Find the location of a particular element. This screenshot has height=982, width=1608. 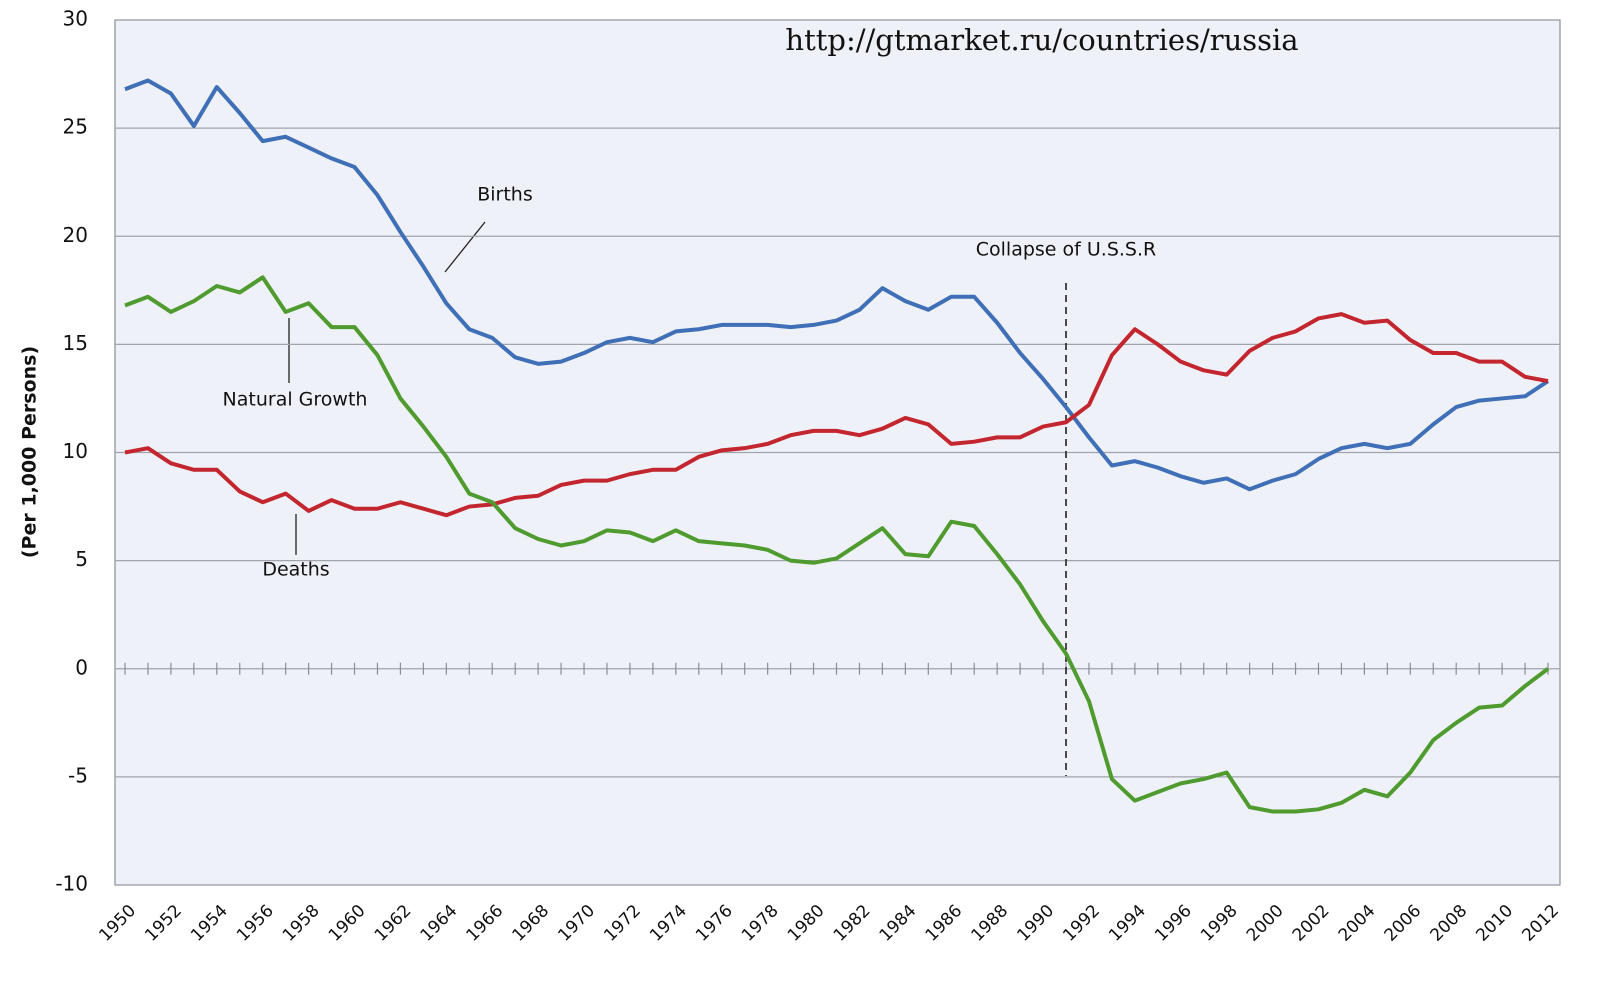

leader-line is located at coordinates (465, 247).